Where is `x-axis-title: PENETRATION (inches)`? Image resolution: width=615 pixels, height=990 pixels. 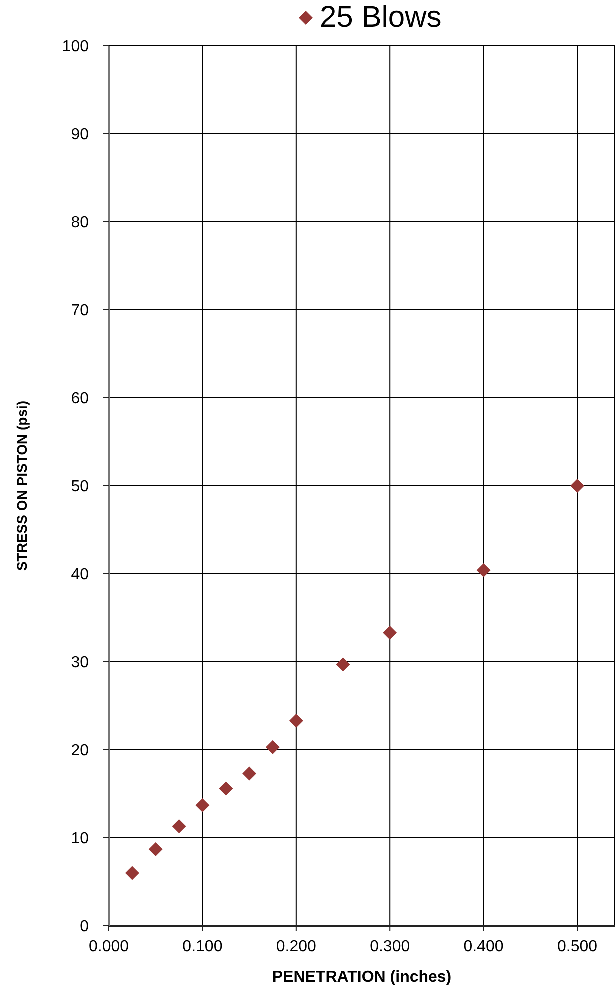 x-axis-title: PENETRATION (inches) is located at coordinates (362, 977).